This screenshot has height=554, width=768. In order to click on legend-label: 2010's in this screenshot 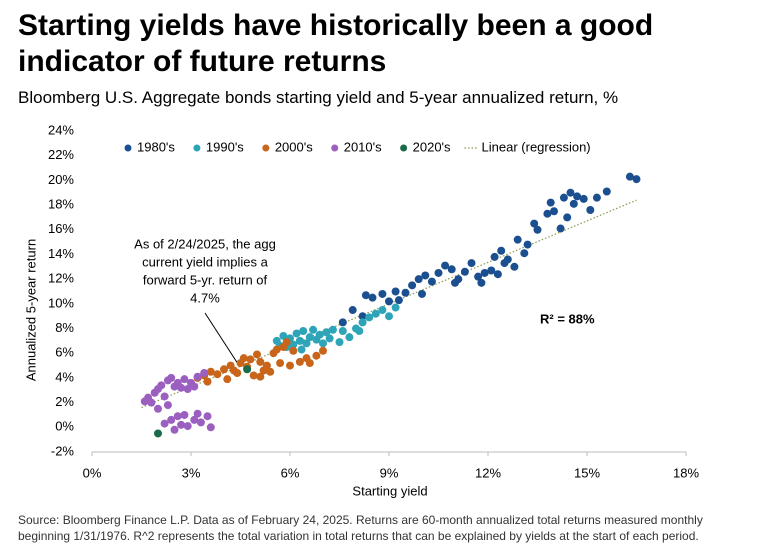, I will do `click(363, 146)`.